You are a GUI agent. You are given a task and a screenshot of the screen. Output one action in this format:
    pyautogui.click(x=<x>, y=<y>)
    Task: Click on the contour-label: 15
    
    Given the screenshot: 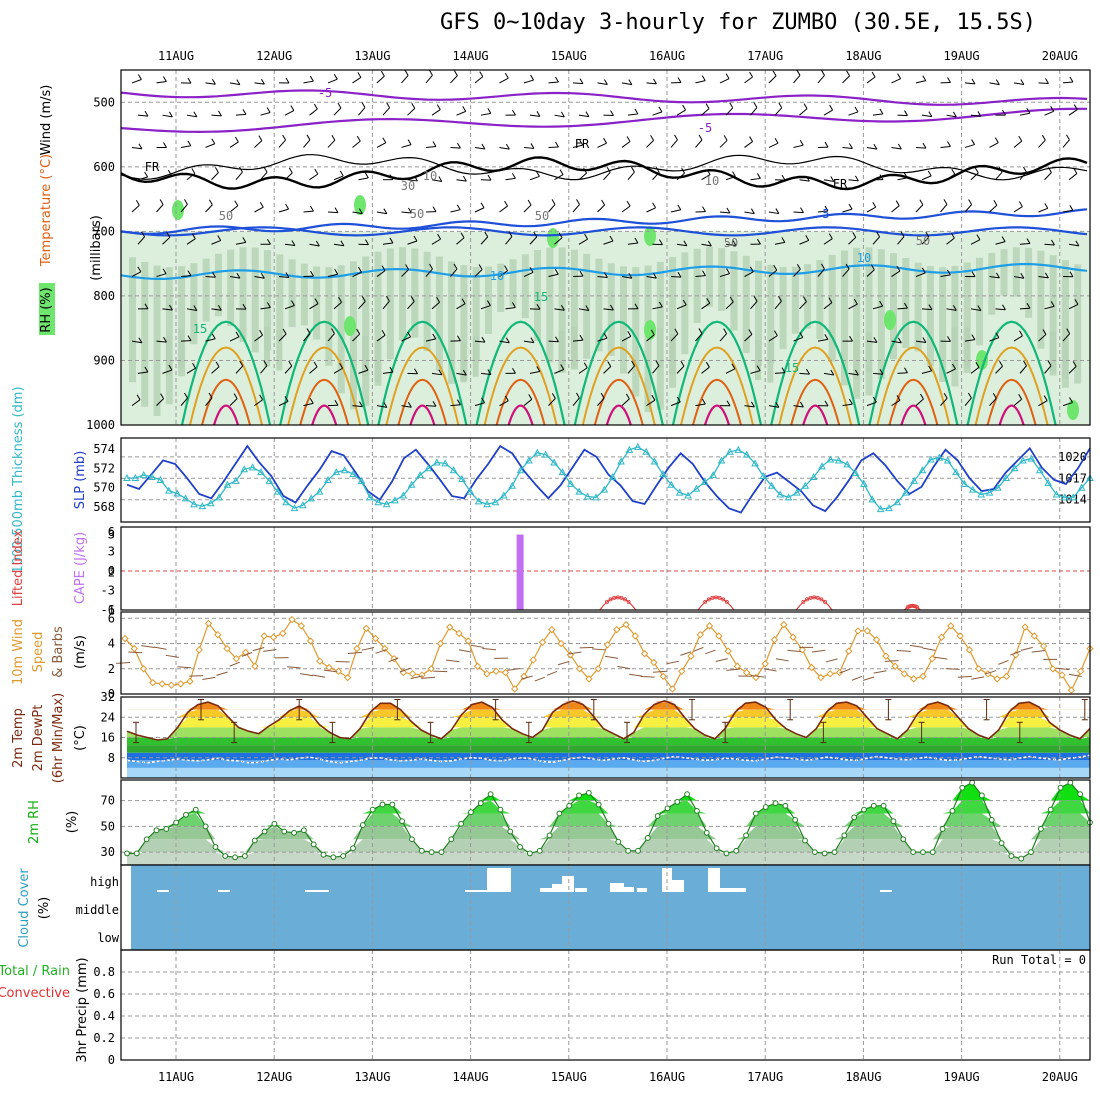 What is the action you would take?
    pyautogui.click(x=792, y=368)
    